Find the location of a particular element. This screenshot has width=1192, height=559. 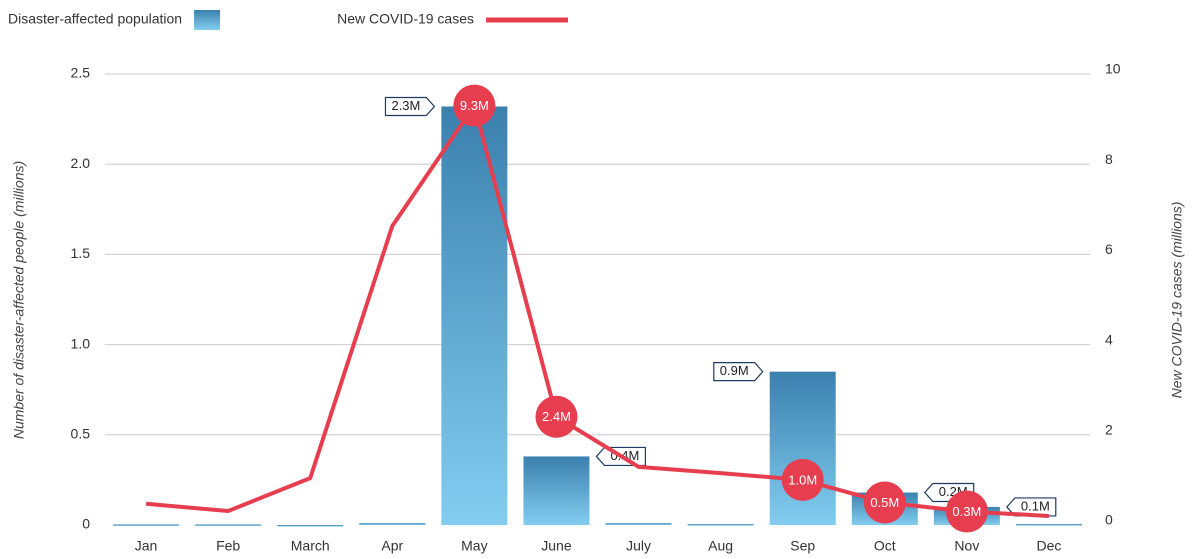

bar-value-label: 0.1M is located at coordinates (1031, 507).